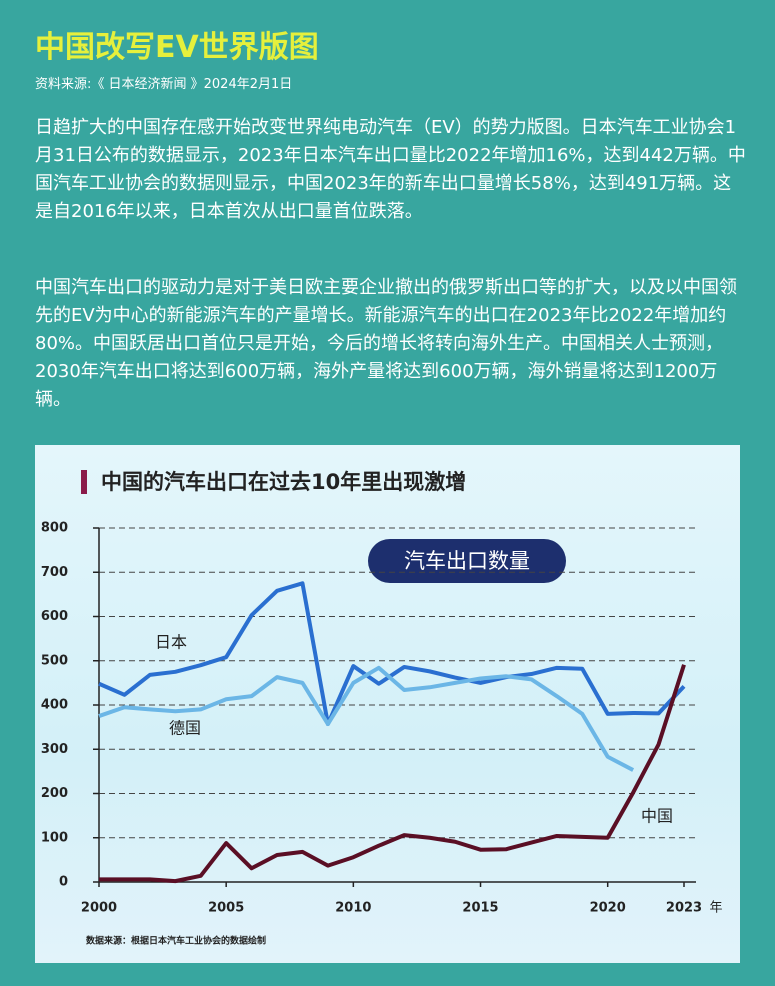 The height and width of the screenshot is (986, 775). I want to click on series-label: 德国, so click(185, 728).